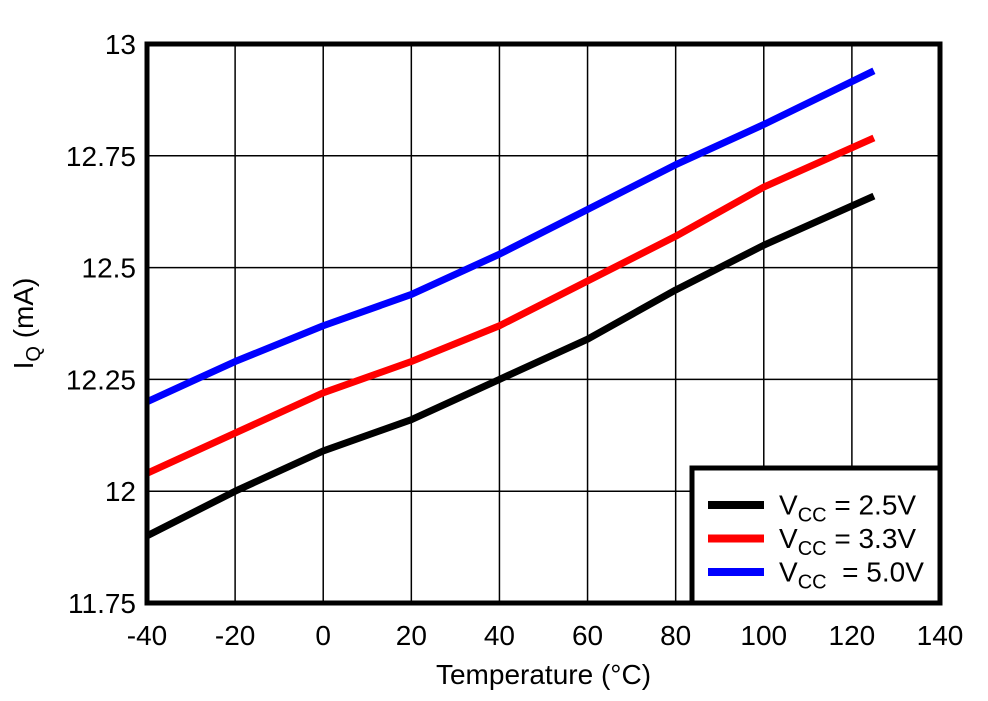 The width and height of the screenshot is (988, 701). I want to click on legend-label-vcc-3v3: VCC = 3.3V, so click(847, 541).